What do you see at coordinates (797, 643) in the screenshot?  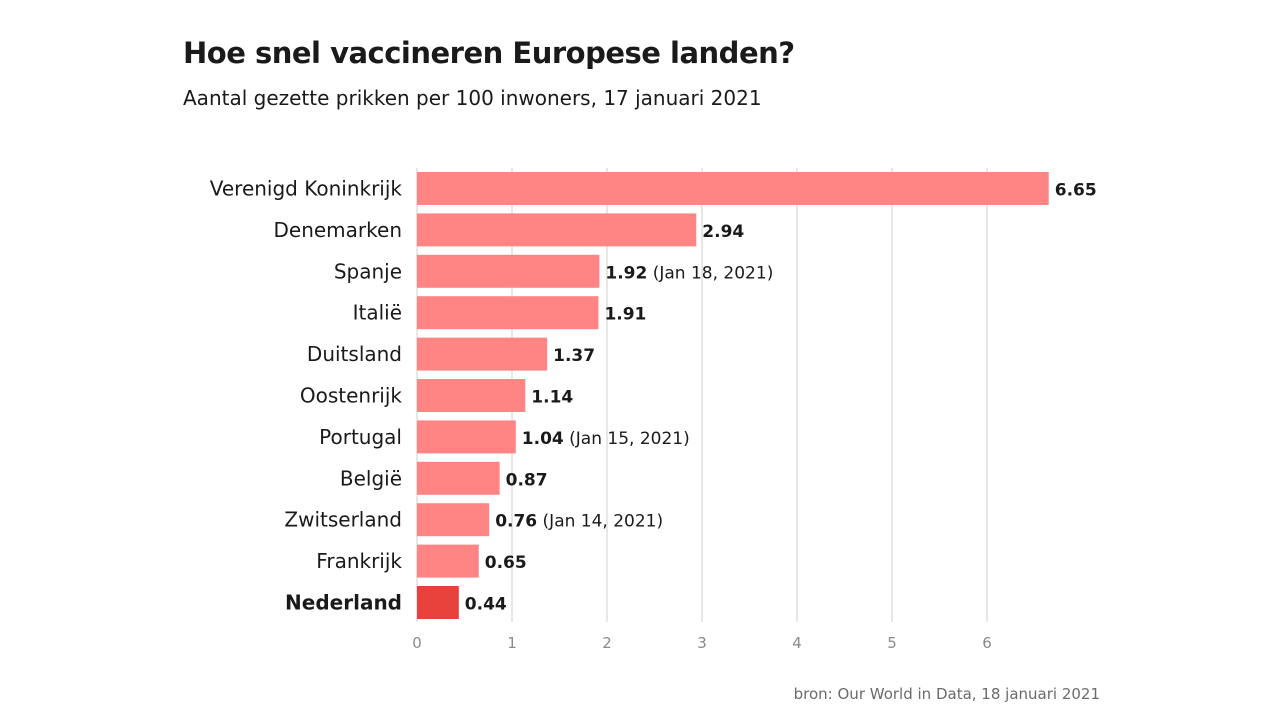 I see `x-tick-label: 4` at bounding box center [797, 643].